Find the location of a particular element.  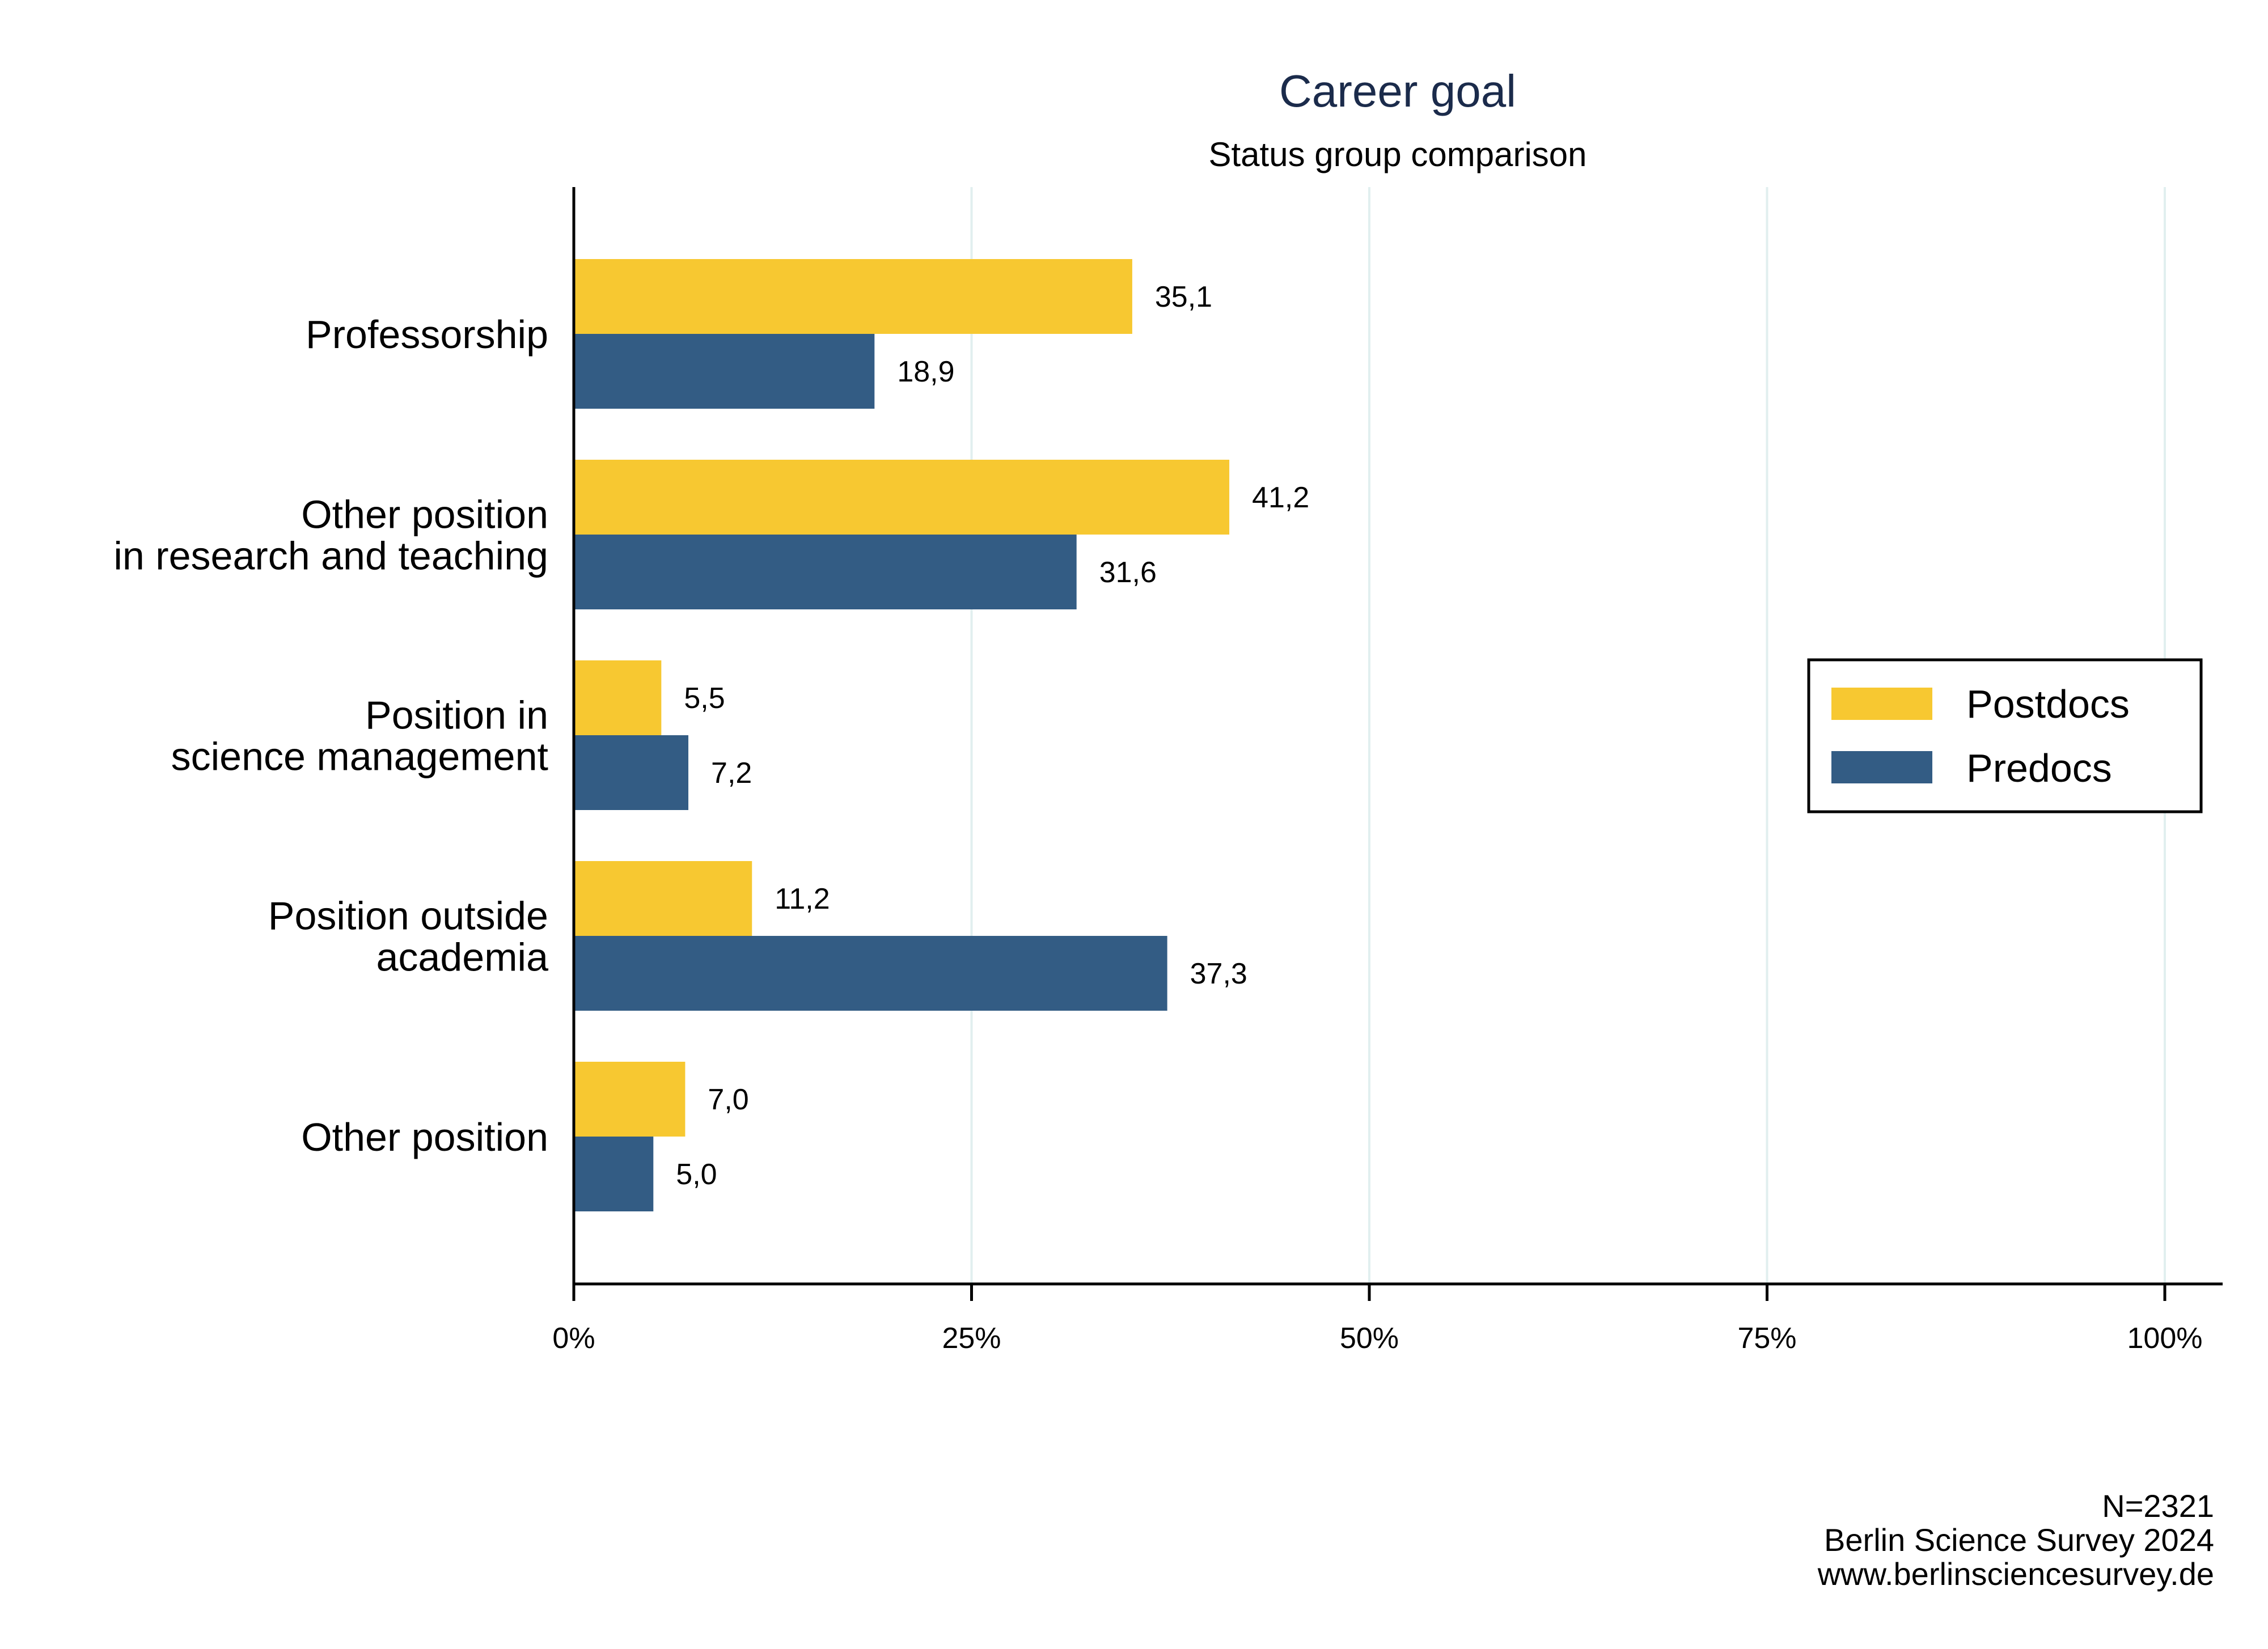

category-label-0-0: Professorship is located at coordinates (427, 334).